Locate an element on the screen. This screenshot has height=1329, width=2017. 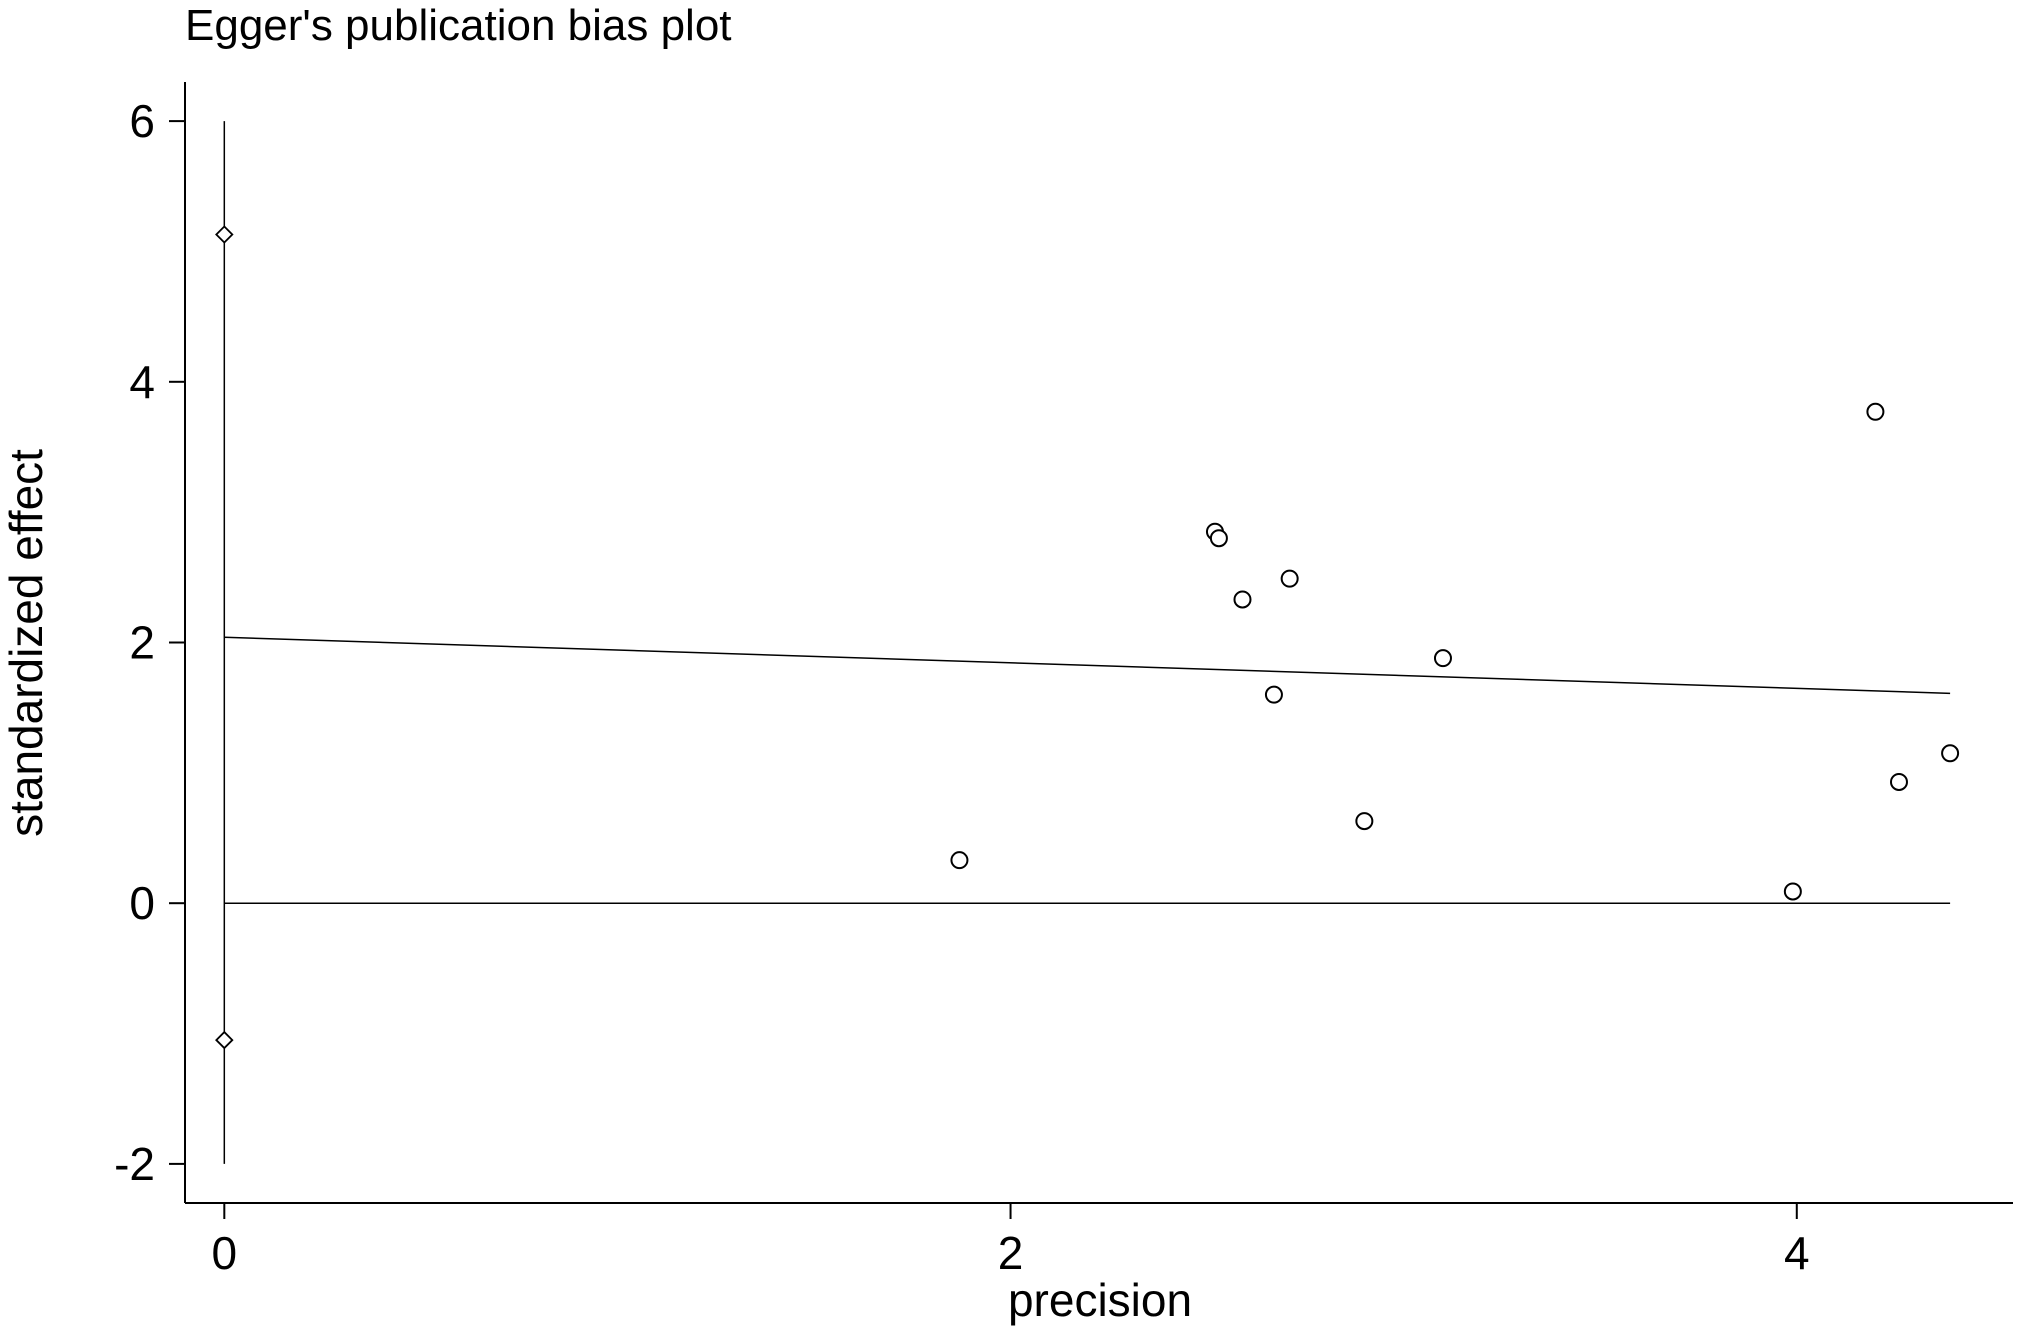
x-tick-label: 2 is located at coordinates (1011, 1253).